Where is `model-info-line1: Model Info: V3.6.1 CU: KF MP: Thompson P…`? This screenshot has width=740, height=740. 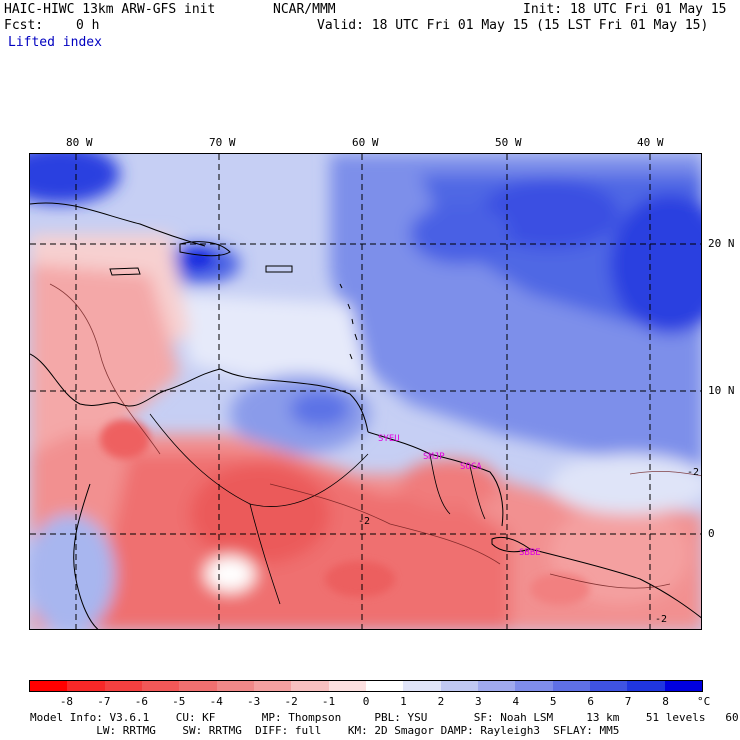 model-info-line1: Model Info: V3.6.1 CU: KF MP: Thompson P… is located at coordinates (385, 717).